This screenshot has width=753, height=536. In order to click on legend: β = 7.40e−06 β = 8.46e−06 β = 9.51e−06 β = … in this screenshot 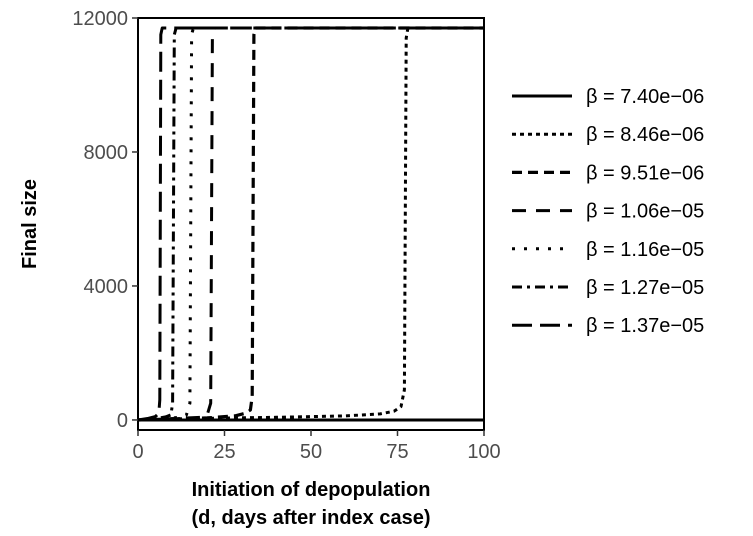, I will do `click(608, 211)`.